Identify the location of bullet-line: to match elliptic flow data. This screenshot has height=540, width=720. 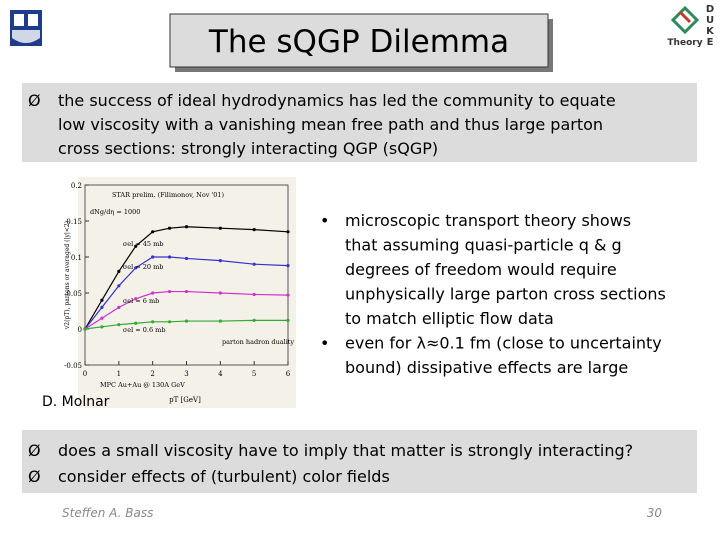
(449, 318).